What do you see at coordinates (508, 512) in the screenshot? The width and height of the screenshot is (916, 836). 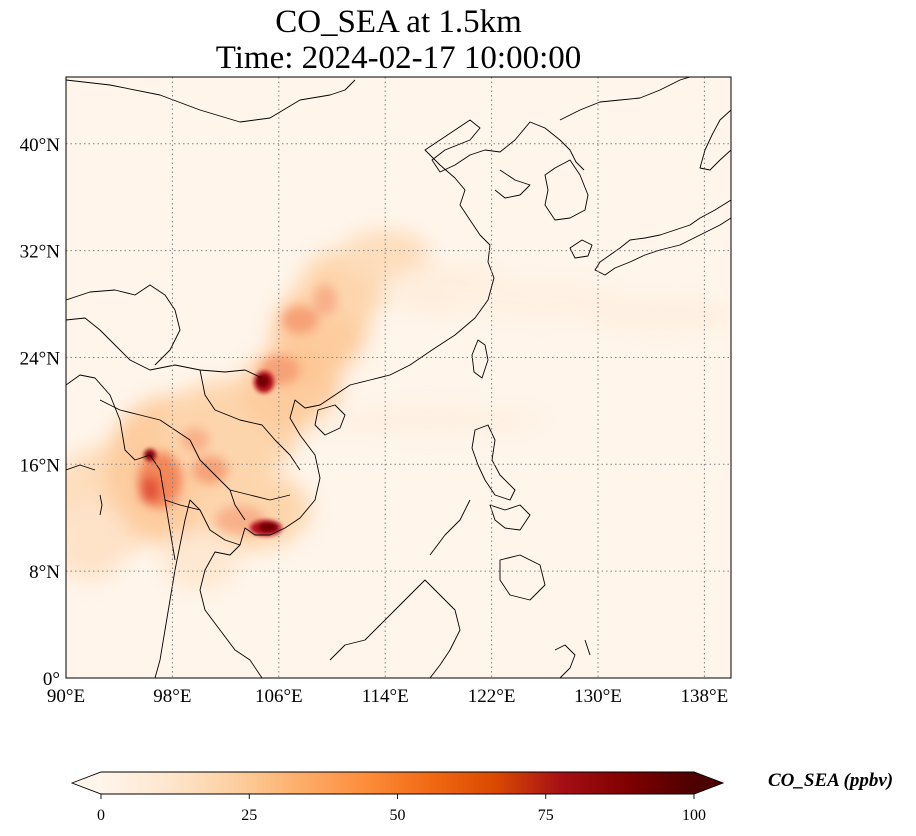 I see `philippines-coast` at bounding box center [508, 512].